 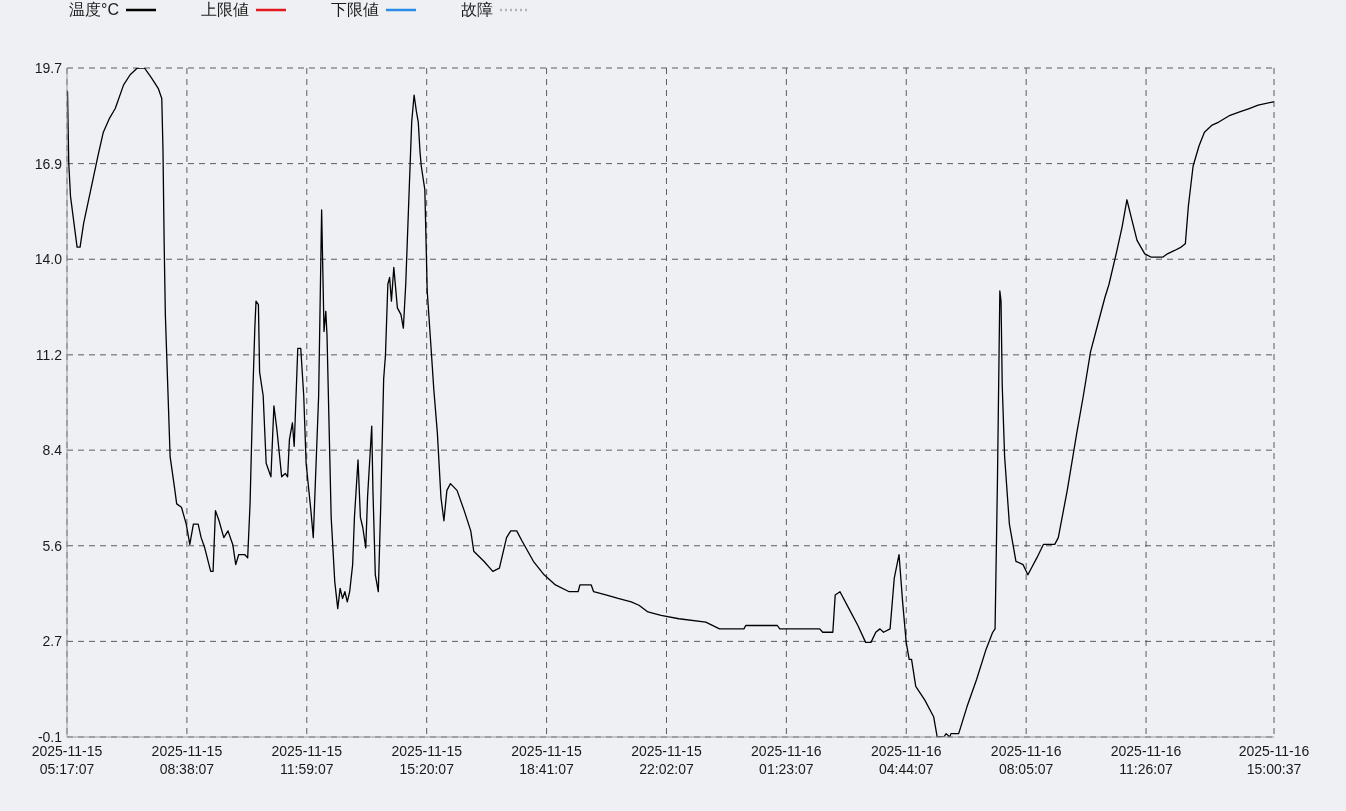 What do you see at coordinates (476, 10) in the screenshot?
I see `legend-label: 故障` at bounding box center [476, 10].